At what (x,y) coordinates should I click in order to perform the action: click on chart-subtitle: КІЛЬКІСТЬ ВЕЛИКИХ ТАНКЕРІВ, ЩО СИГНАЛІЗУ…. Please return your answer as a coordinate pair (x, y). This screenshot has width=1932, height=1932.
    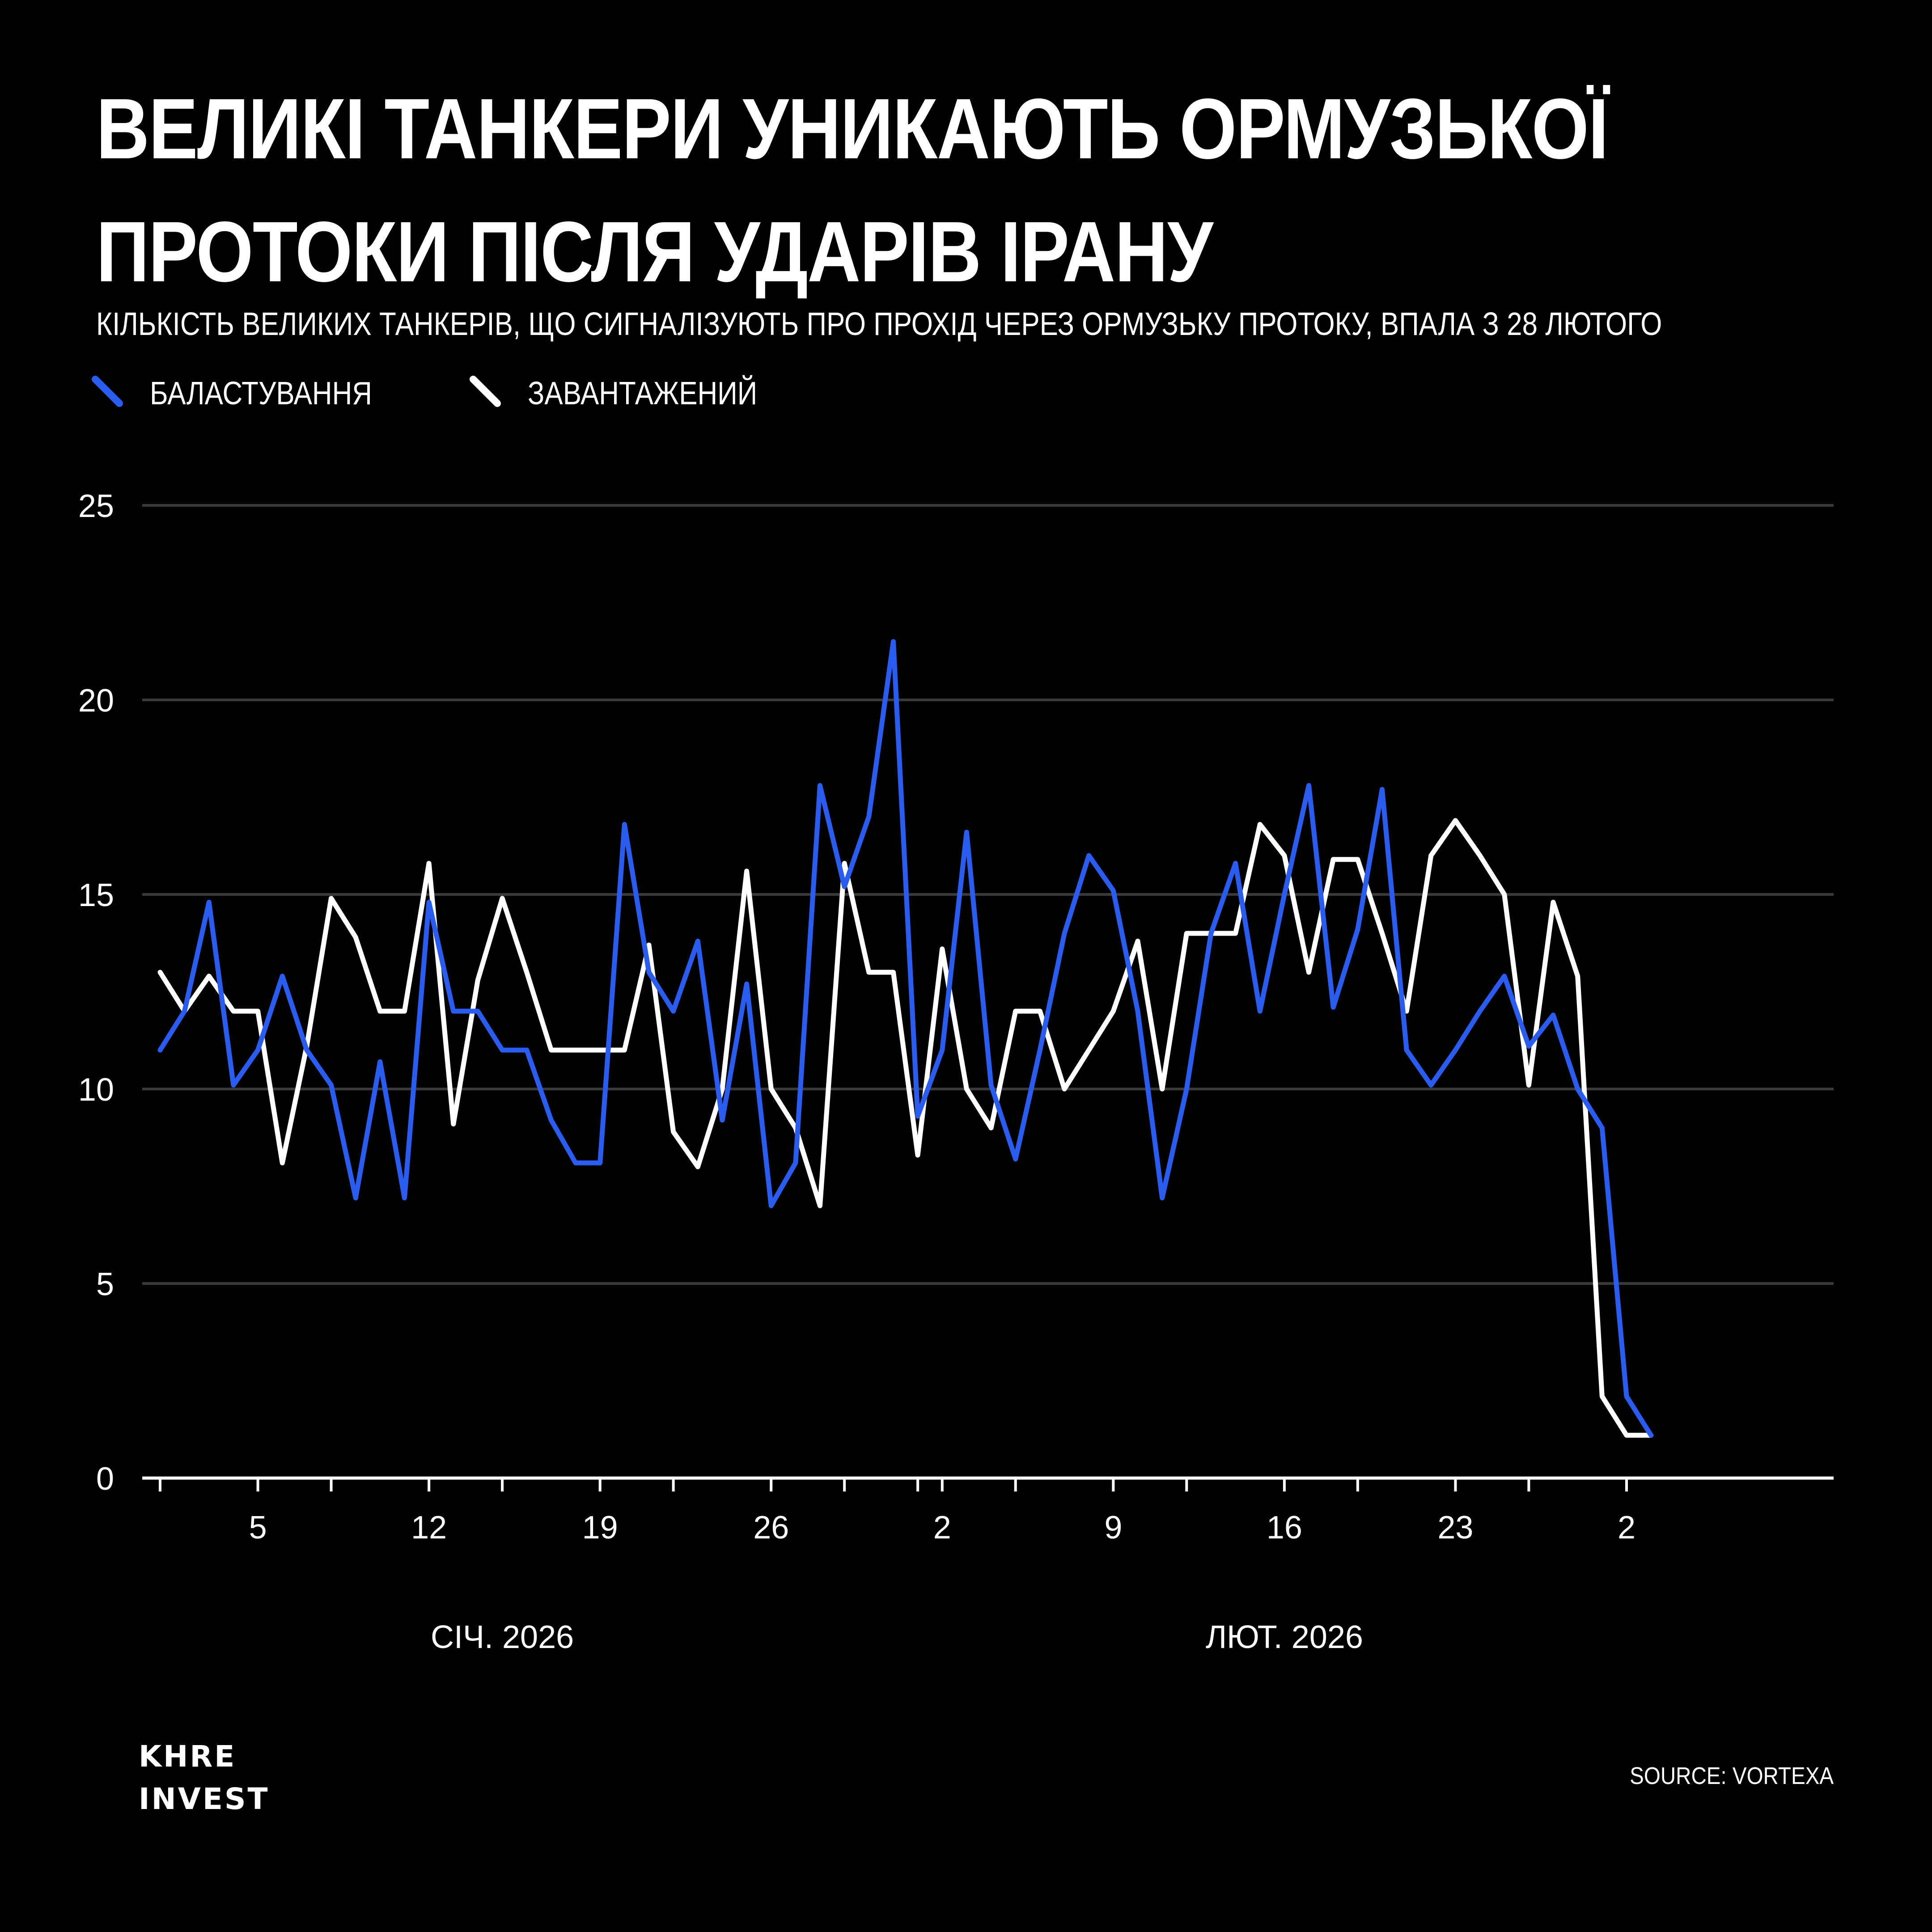
    Looking at the image, I should click on (879, 324).